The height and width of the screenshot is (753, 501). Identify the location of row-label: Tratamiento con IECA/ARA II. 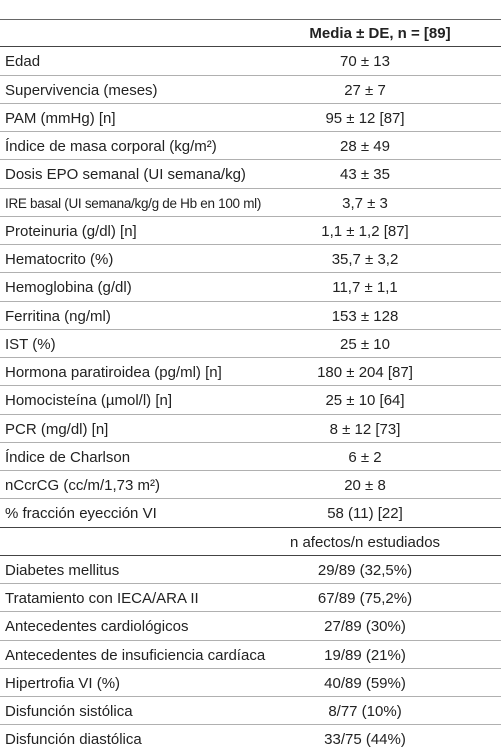
(102, 598).